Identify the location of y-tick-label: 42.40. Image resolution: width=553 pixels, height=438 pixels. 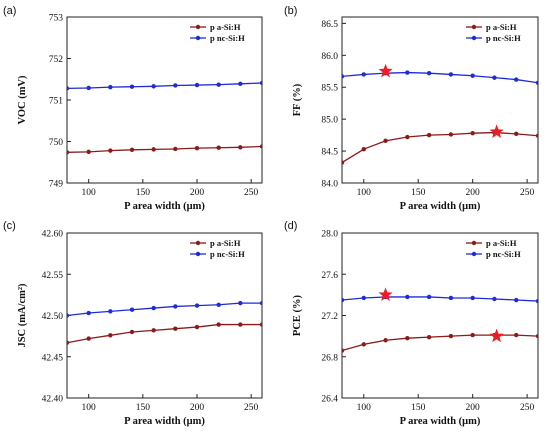
(53, 400).